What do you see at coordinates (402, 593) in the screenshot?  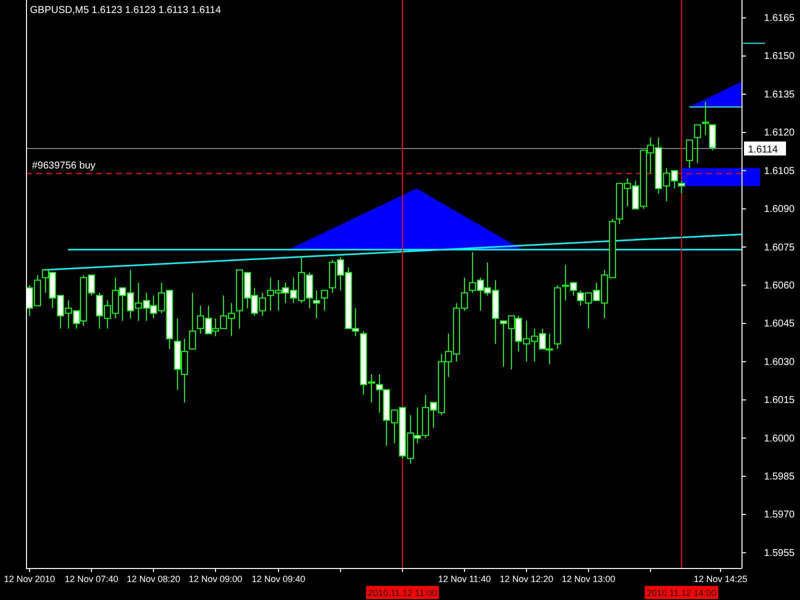 I see `ref-line-label: 2010.11.12 11:00` at bounding box center [402, 593].